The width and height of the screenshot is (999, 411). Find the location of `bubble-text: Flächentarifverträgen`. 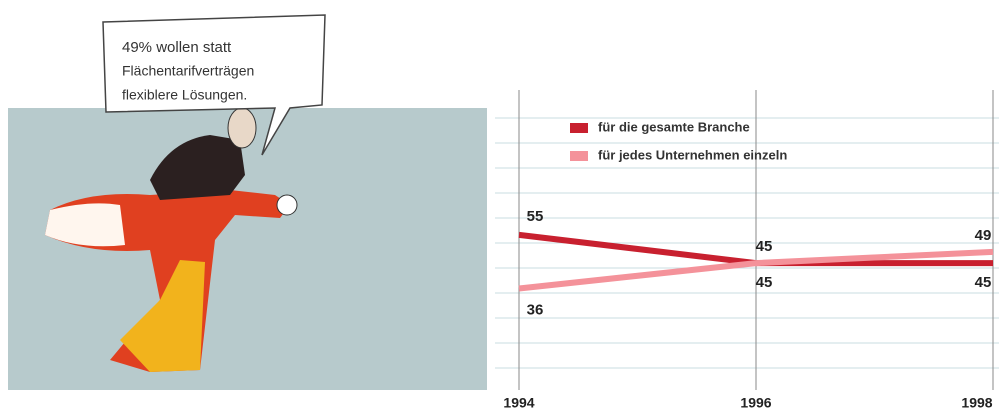

bubble-text: Flächentarifverträgen is located at coordinates (188, 71).